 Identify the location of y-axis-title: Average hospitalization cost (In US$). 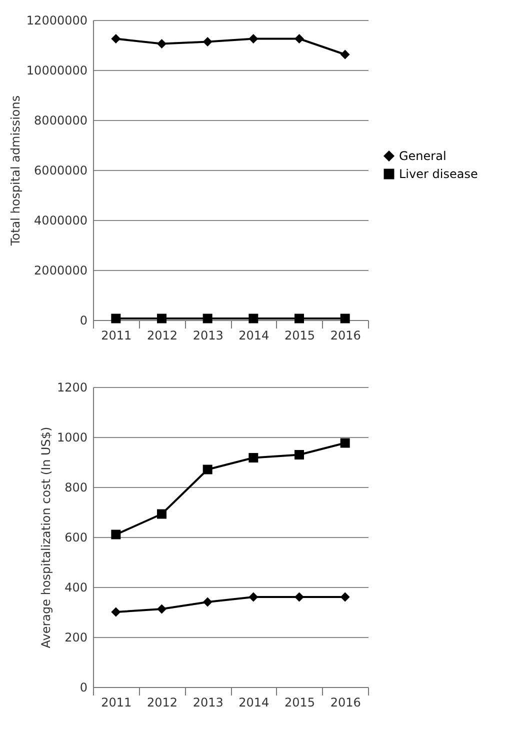
(45, 537).